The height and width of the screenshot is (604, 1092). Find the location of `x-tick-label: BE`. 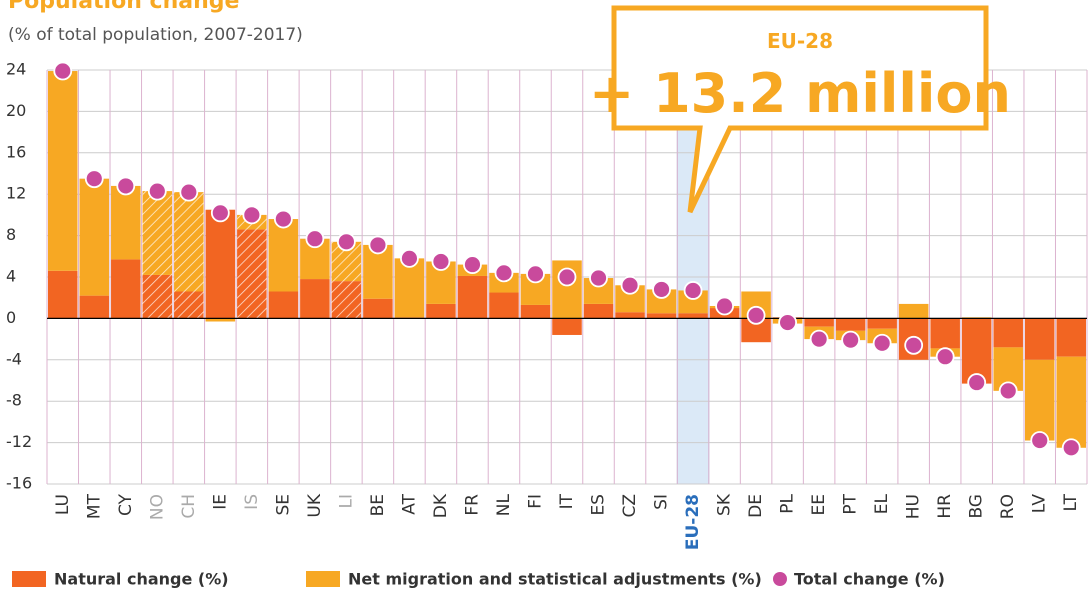

x-tick-label: BE is located at coordinates (378, 505).